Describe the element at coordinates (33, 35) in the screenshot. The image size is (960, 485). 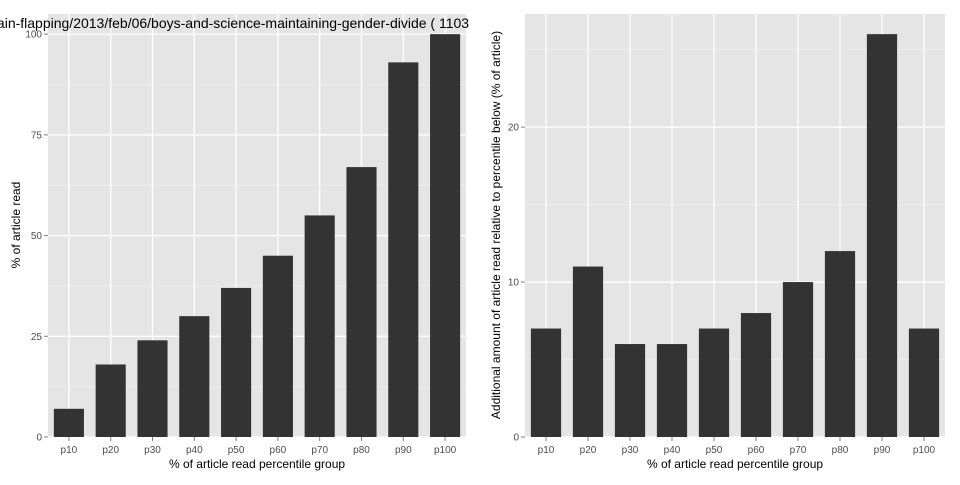
I see `y-tick-label: 100` at that location.